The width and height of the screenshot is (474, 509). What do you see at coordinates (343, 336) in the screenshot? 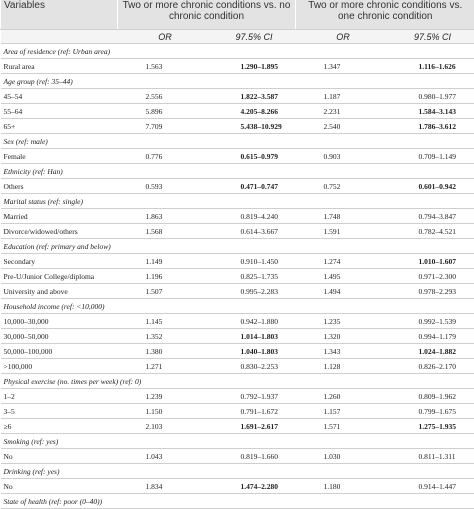
I see `value-cell: 1.320` at bounding box center [343, 336].